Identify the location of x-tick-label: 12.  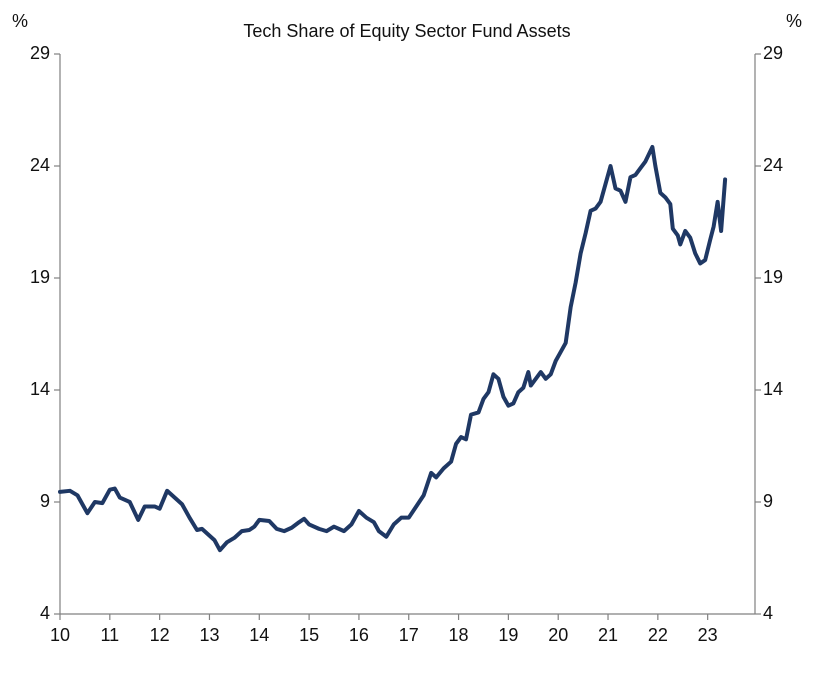
(160, 635).